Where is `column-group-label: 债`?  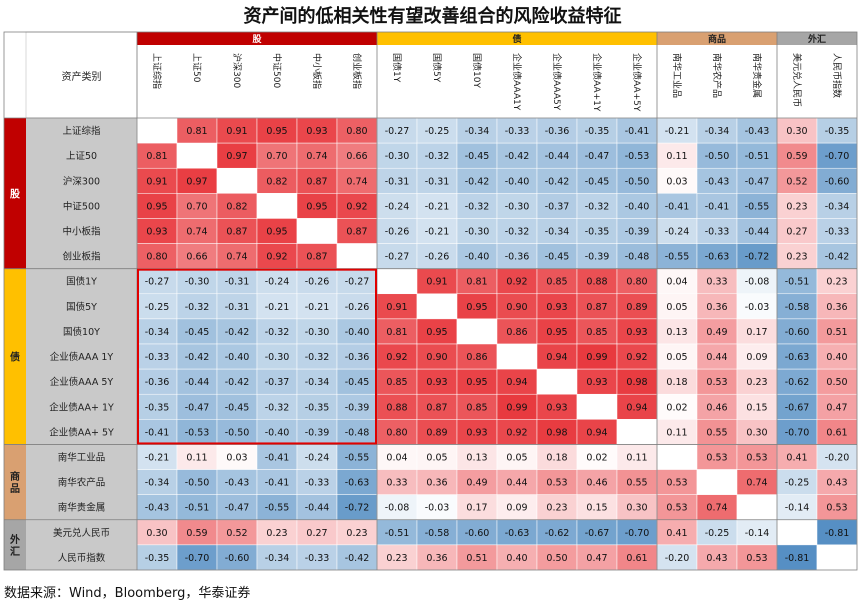 column-group-label: 债 is located at coordinates (516, 39).